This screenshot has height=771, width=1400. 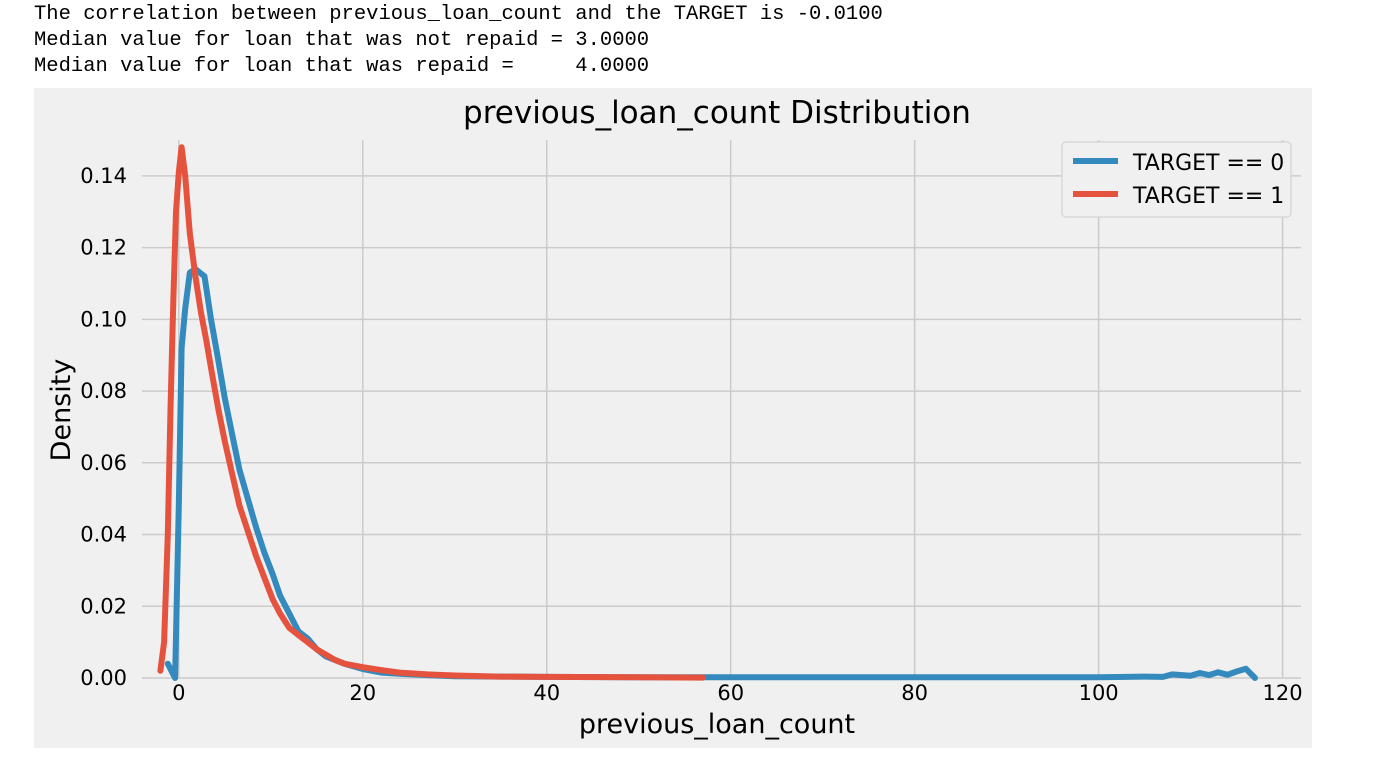 What do you see at coordinates (103, 463) in the screenshot?
I see `y-tick-label: 0.06` at bounding box center [103, 463].